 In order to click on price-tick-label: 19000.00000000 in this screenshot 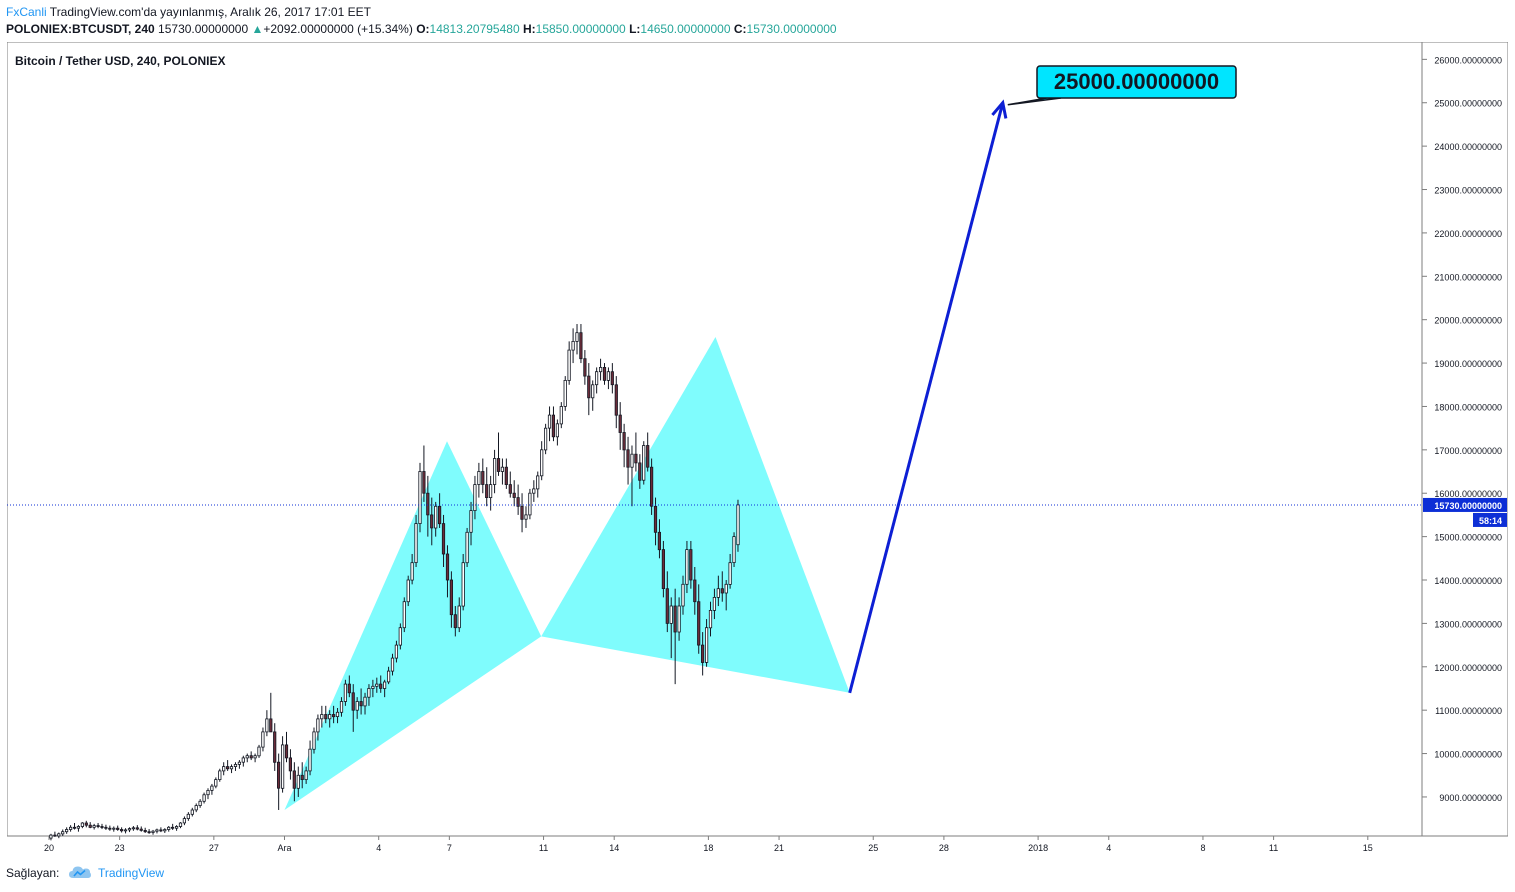, I will do `click(1468, 364)`.